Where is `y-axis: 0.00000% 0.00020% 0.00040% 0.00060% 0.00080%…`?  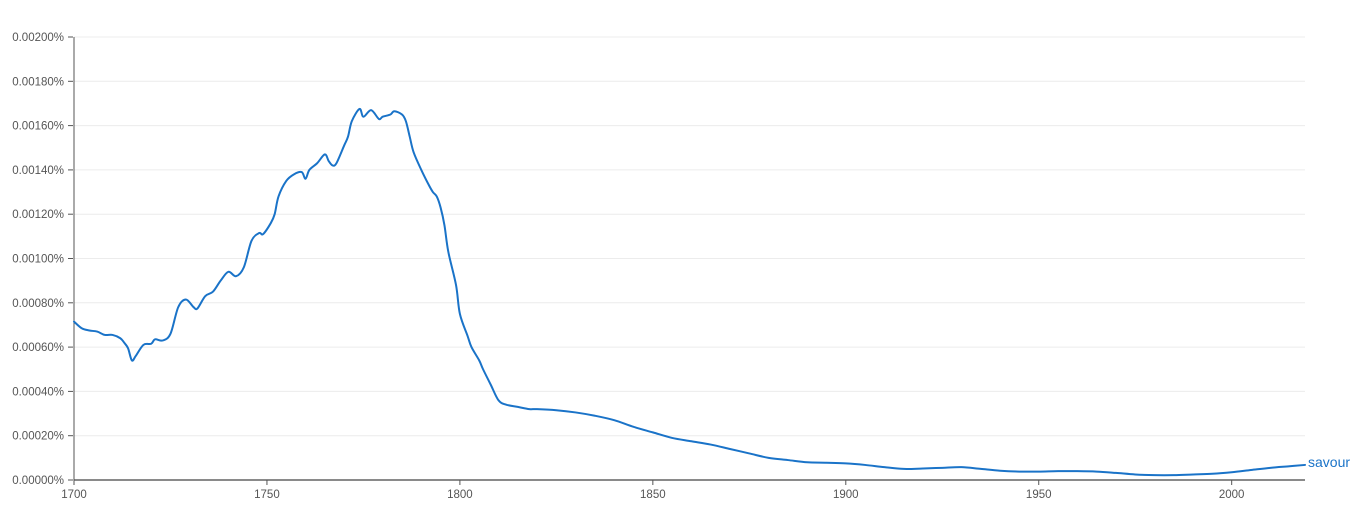 y-axis: 0.00000% 0.00020% 0.00040% 0.00060% 0.00080%… is located at coordinates (43, 259).